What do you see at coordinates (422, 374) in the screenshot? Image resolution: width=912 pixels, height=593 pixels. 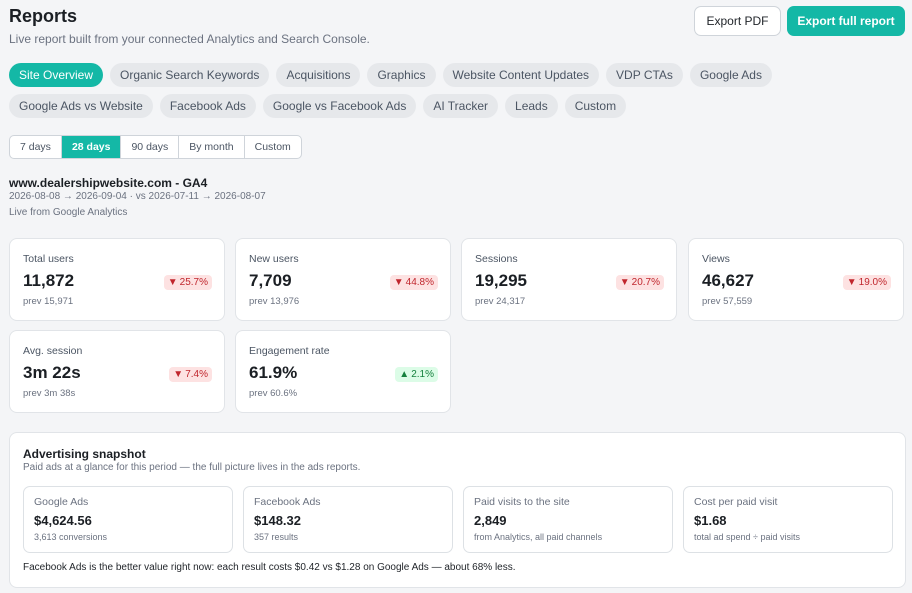 I see `change-value: 2.1%` at bounding box center [422, 374].